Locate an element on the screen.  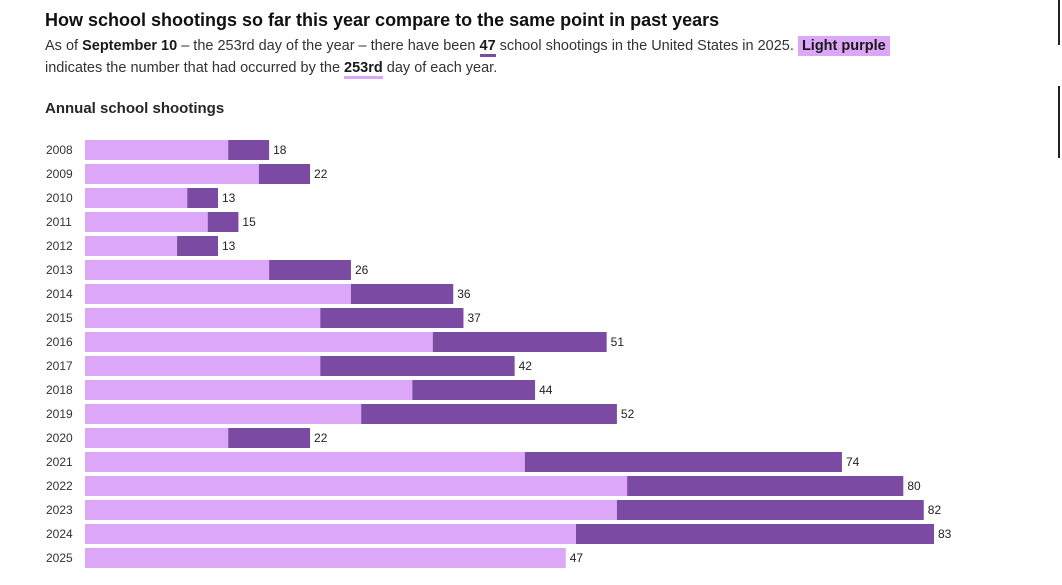
tick-label: 2019 is located at coordinates (59, 414).